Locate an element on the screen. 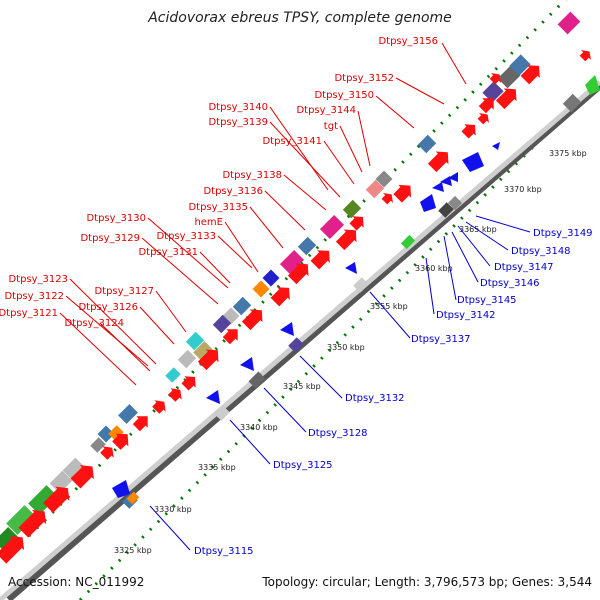  gene-label: Dtpsy_3146 is located at coordinates (510, 283).